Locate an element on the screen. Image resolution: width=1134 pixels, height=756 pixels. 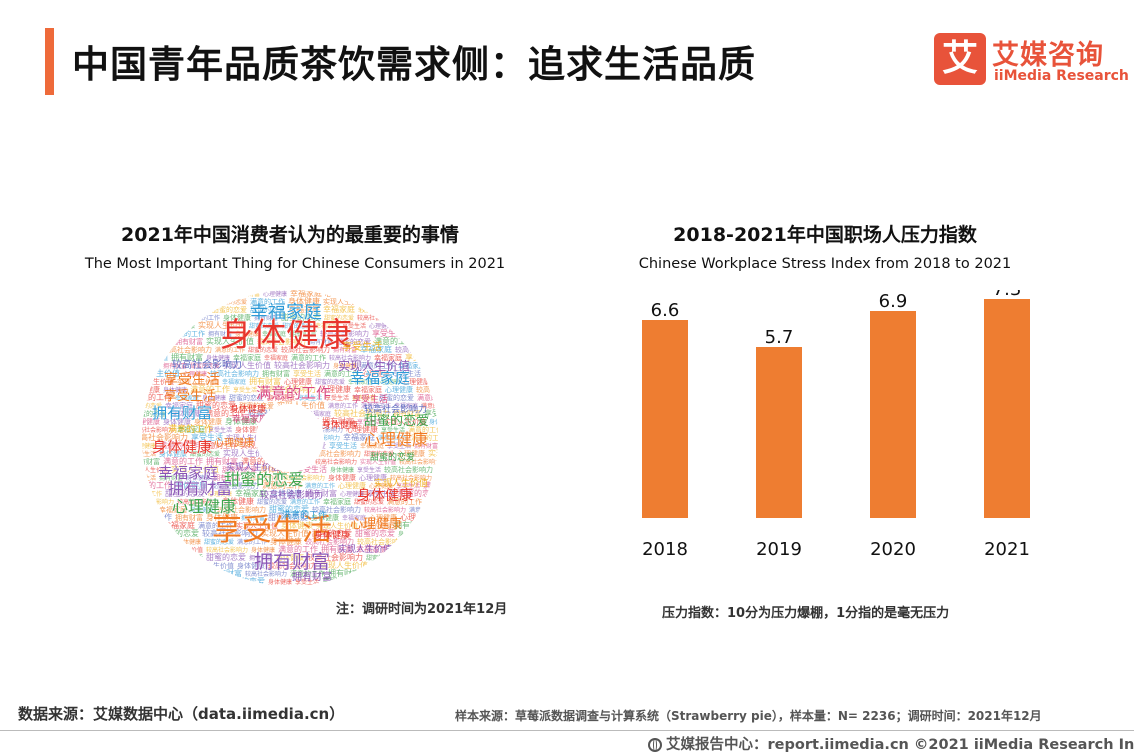
cloud-word: 满意的工作 is located at coordinates (304, 515).